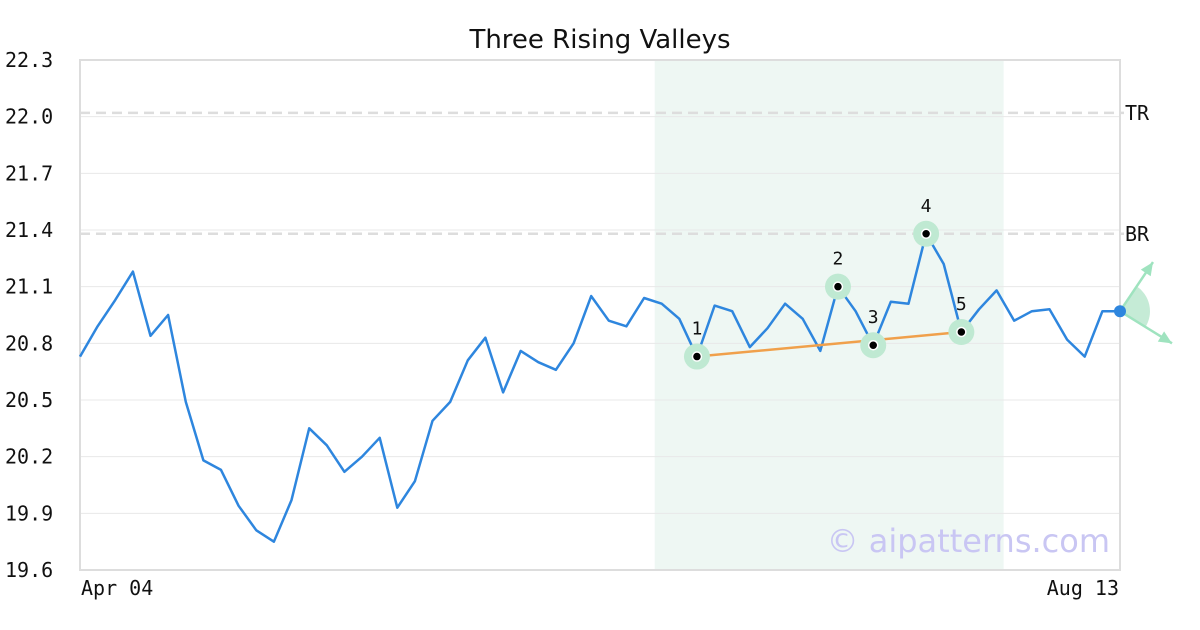  What do you see at coordinates (29, 315) in the screenshot?
I see `y-axis-ticks: 22.3 22.0 21.7 21.4 21.1 20.8 20.5 20.2 19.9 19.6` at bounding box center [29, 315].